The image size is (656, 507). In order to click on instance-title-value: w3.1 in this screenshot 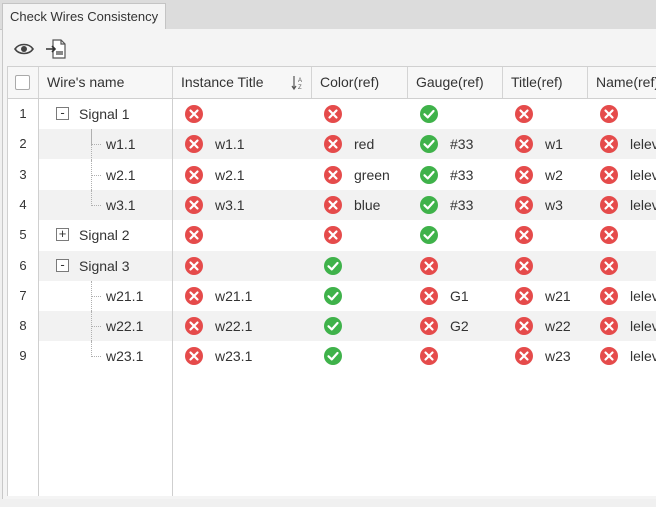, I will do `click(230, 204)`.